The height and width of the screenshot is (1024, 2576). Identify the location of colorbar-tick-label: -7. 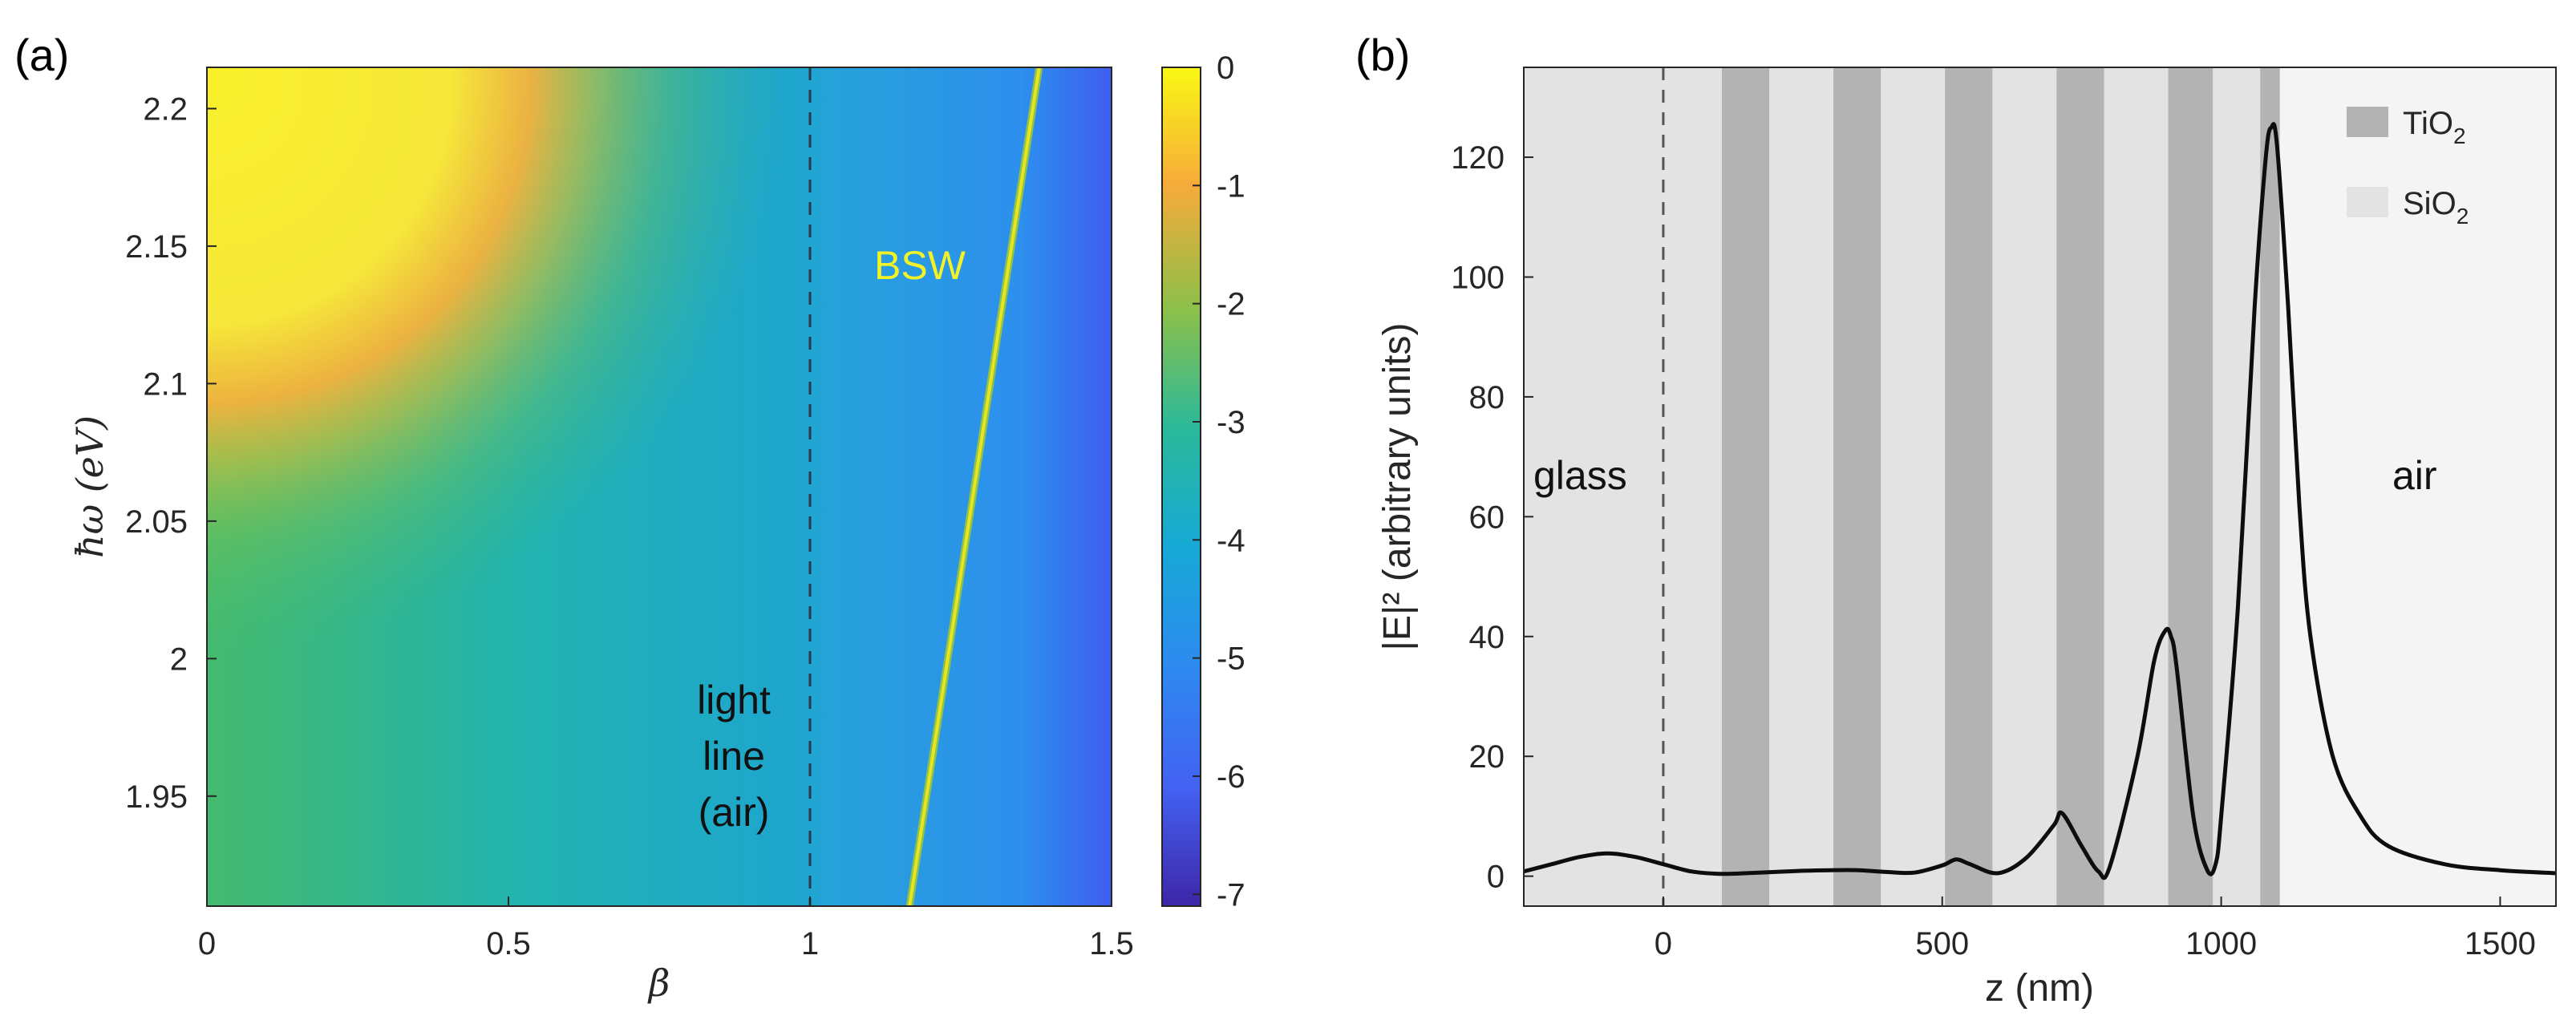
(1231, 895).